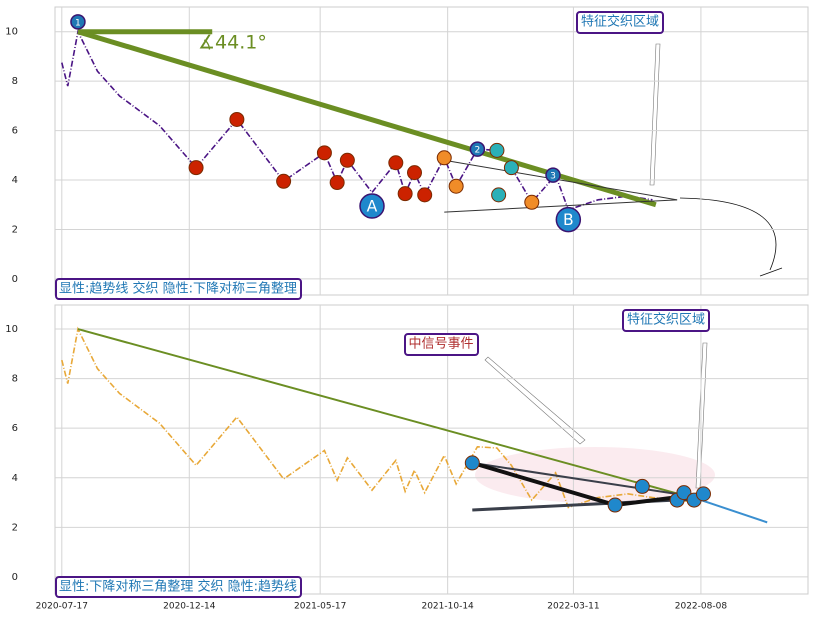 The height and width of the screenshot is (621, 813). I want to click on x-tick-label: 2020-07-17, so click(62, 607).